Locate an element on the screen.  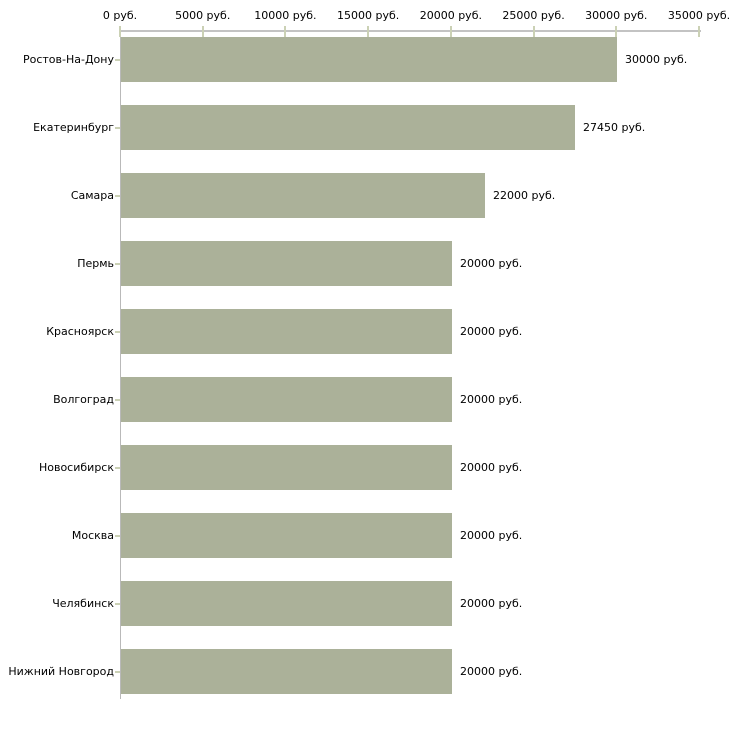
category-label: Екатеринбург is located at coordinates (73, 127).